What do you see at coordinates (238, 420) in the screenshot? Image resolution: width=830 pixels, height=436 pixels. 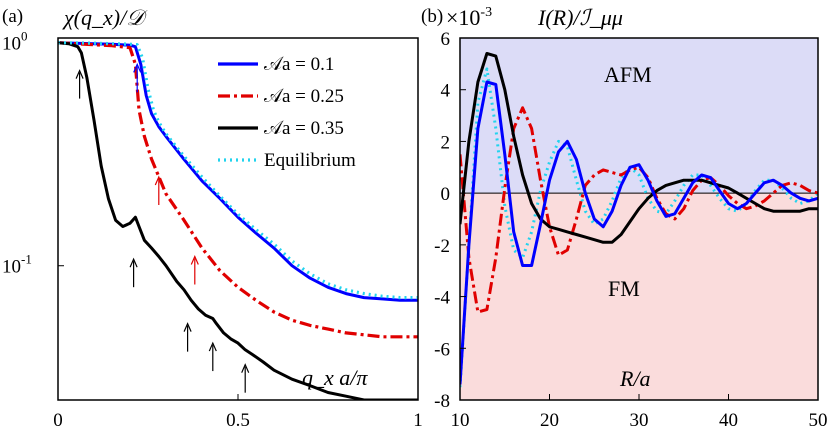 I see `panel-a-xtick-label: 0.5` at bounding box center [238, 420].